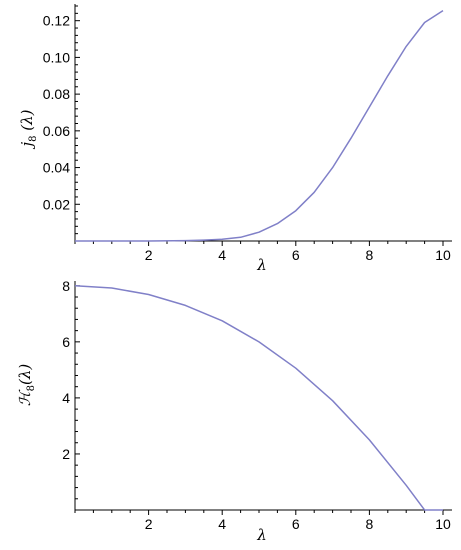 Image resolution: width=461 pixels, height=550 pixels. Describe the element at coordinates (25, 397) in the screenshot. I see `y-label-main: ℋ` at that location.